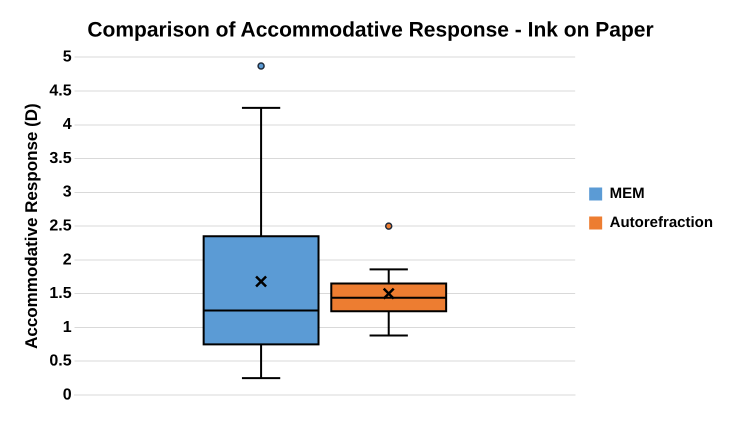  I want to click on y-tick-label: 2.5, so click(60, 226).